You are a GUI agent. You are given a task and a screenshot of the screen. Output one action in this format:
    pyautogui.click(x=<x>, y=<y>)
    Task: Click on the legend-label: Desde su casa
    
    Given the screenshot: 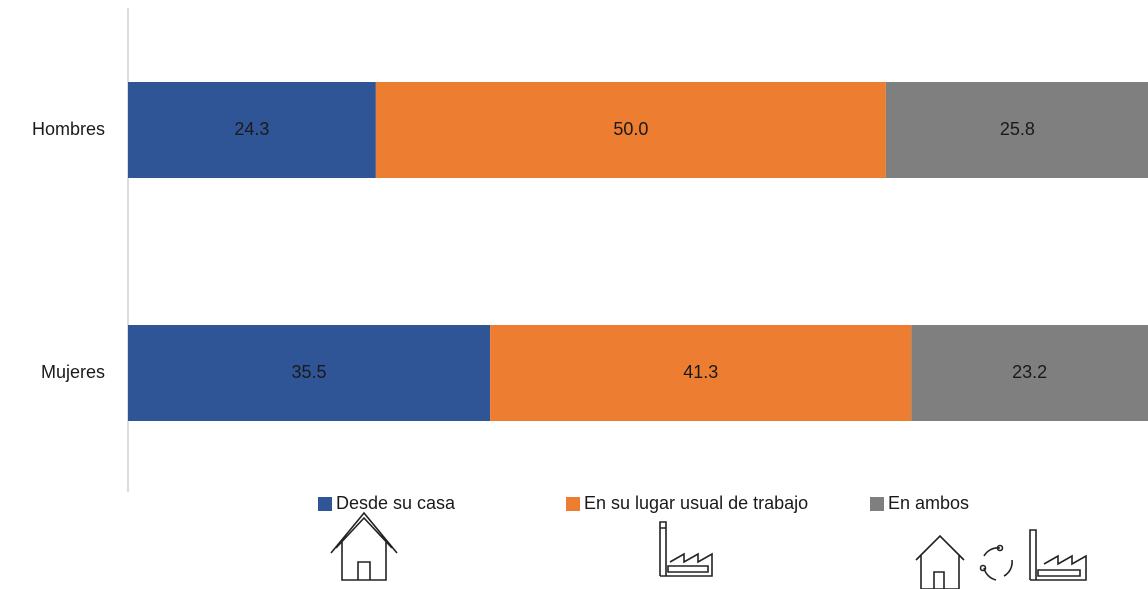 What is the action you would take?
    pyautogui.click(x=396, y=503)
    